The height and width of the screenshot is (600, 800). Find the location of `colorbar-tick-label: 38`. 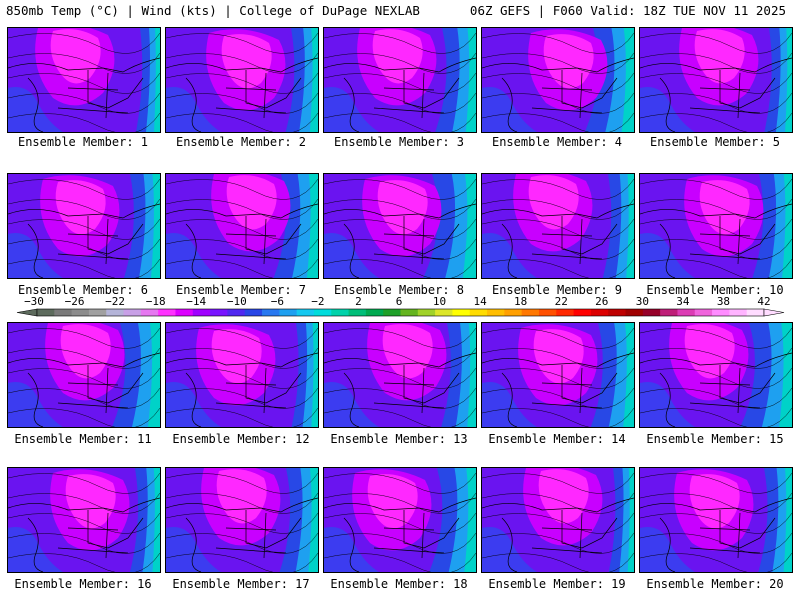

colorbar-tick-label: 38 is located at coordinates (723, 301).